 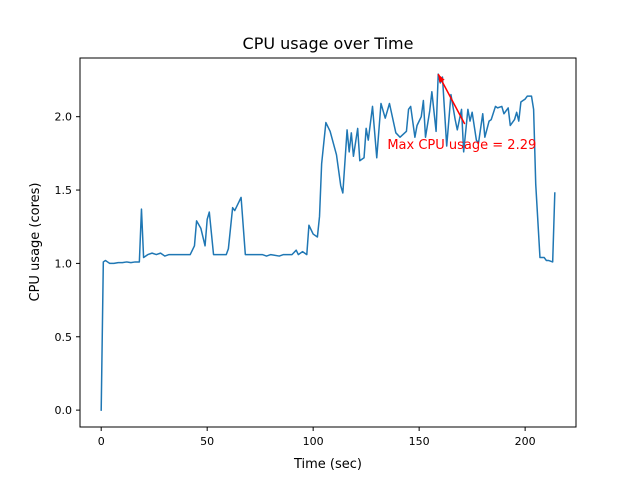 I want to click on x-tick-label: 50, so click(x=207, y=441).